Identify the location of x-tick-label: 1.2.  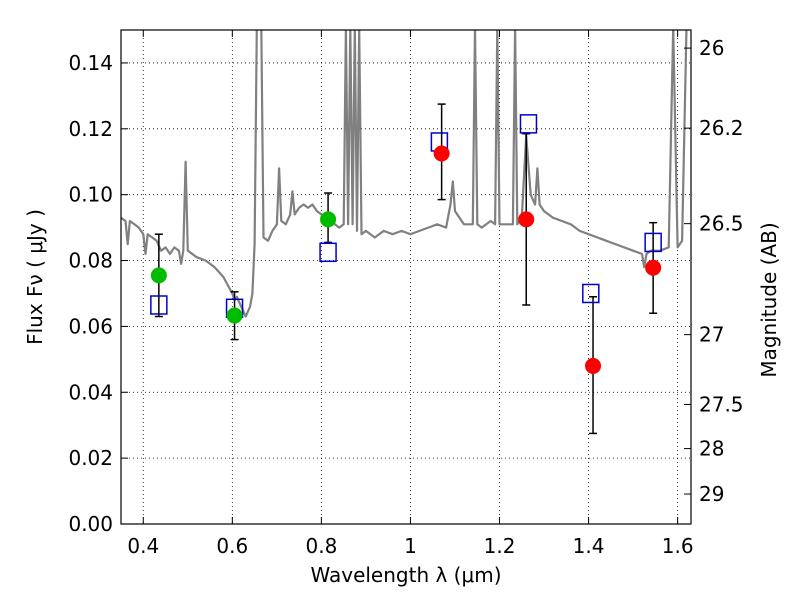
(500, 546).